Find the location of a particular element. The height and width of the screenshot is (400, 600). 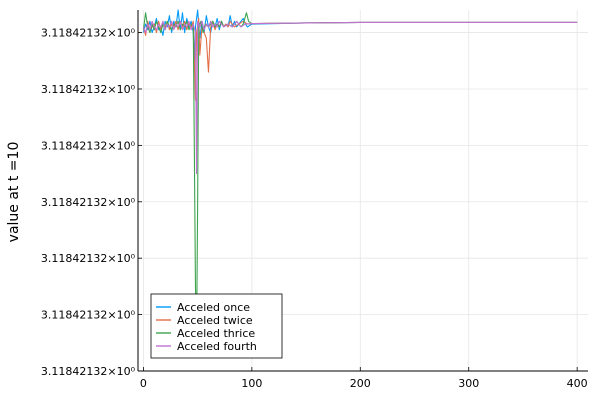

legend-entry-label: Acceled twice is located at coordinates (215, 320).